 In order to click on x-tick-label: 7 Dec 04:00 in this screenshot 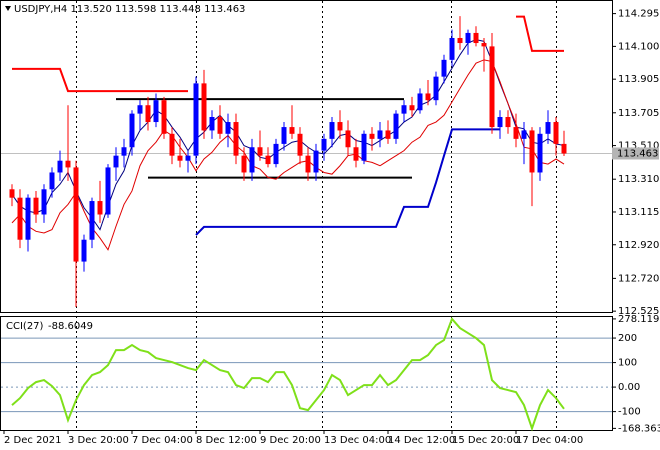, I will do `click(162, 440)`.